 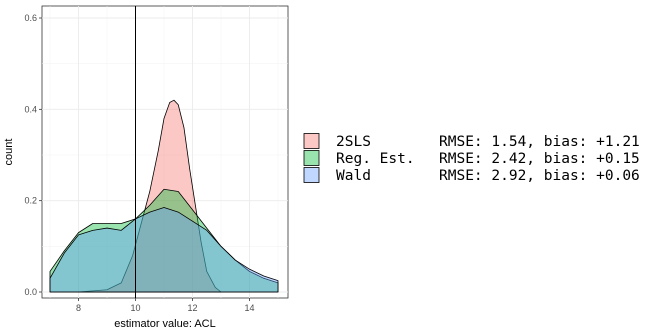 What do you see at coordinates (30, 201) in the screenshot?
I see `y-tick-label: 0.2` at bounding box center [30, 201].